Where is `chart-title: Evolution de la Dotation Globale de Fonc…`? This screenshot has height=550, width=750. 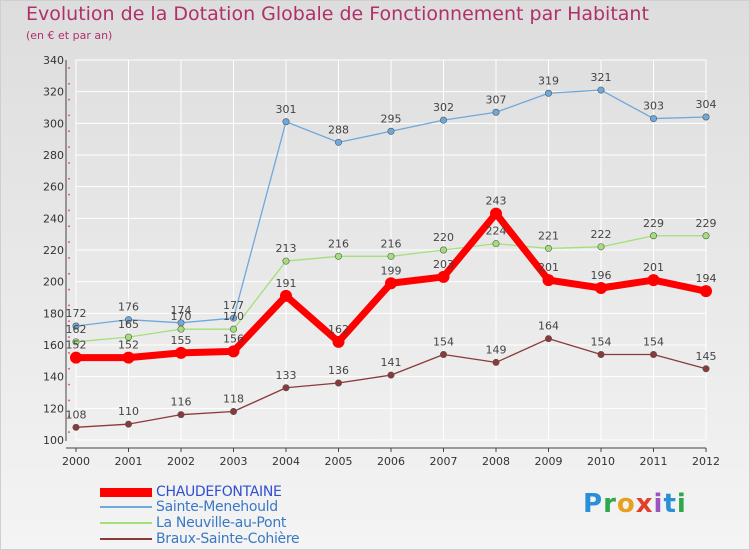
chart-title: Evolution de la Dotation Globale de Fonc… is located at coordinates (337, 14).